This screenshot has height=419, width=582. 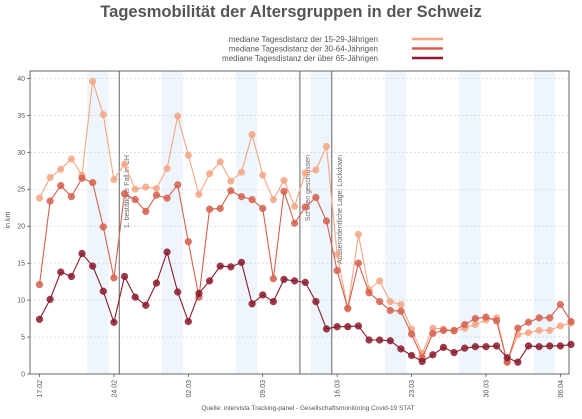 I want to click on y-tick-label: 0, so click(x=23, y=375).